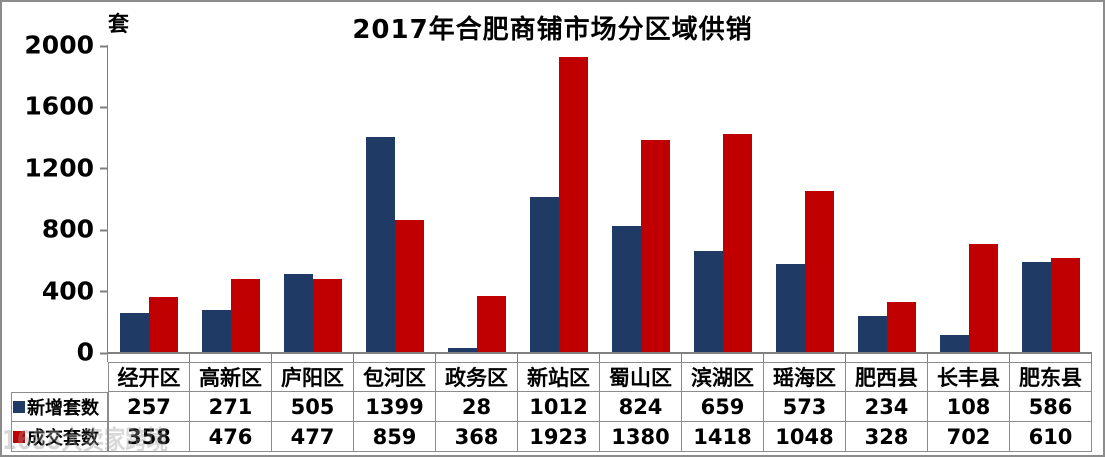  I want to click on category-group-滨湖区, so click(723, 198).